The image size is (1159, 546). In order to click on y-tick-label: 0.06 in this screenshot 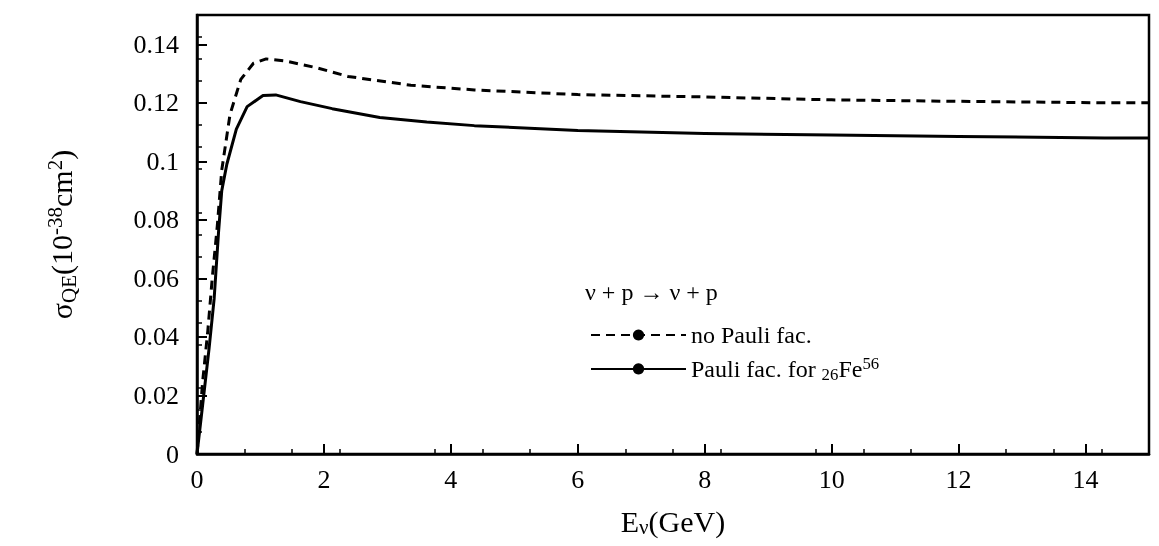, I will do `click(156, 278)`.